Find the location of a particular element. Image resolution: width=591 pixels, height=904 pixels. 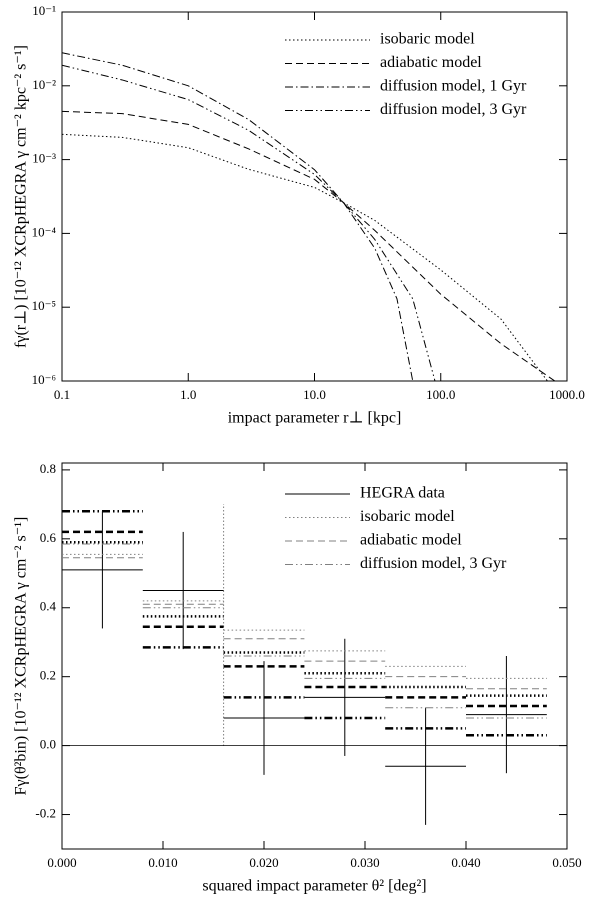

x-tick-label: 1.0 is located at coordinates (188, 394).